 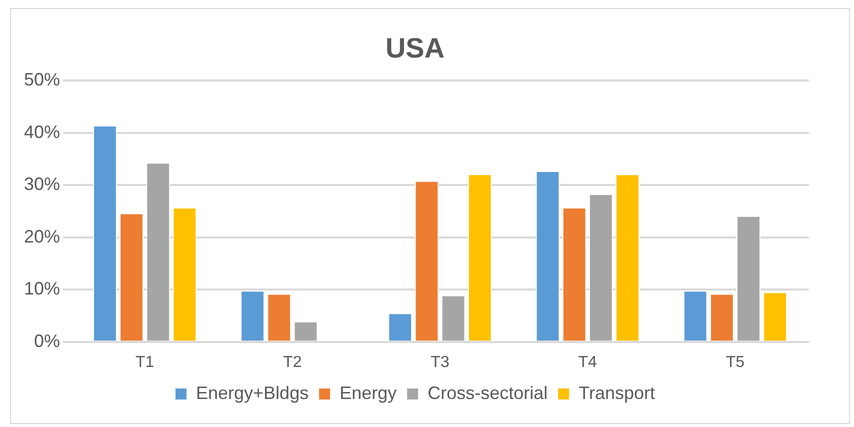 What do you see at coordinates (588, 362) in the screenshot?
I see `x-tick-label: T4` at bounding box center [588, 362].